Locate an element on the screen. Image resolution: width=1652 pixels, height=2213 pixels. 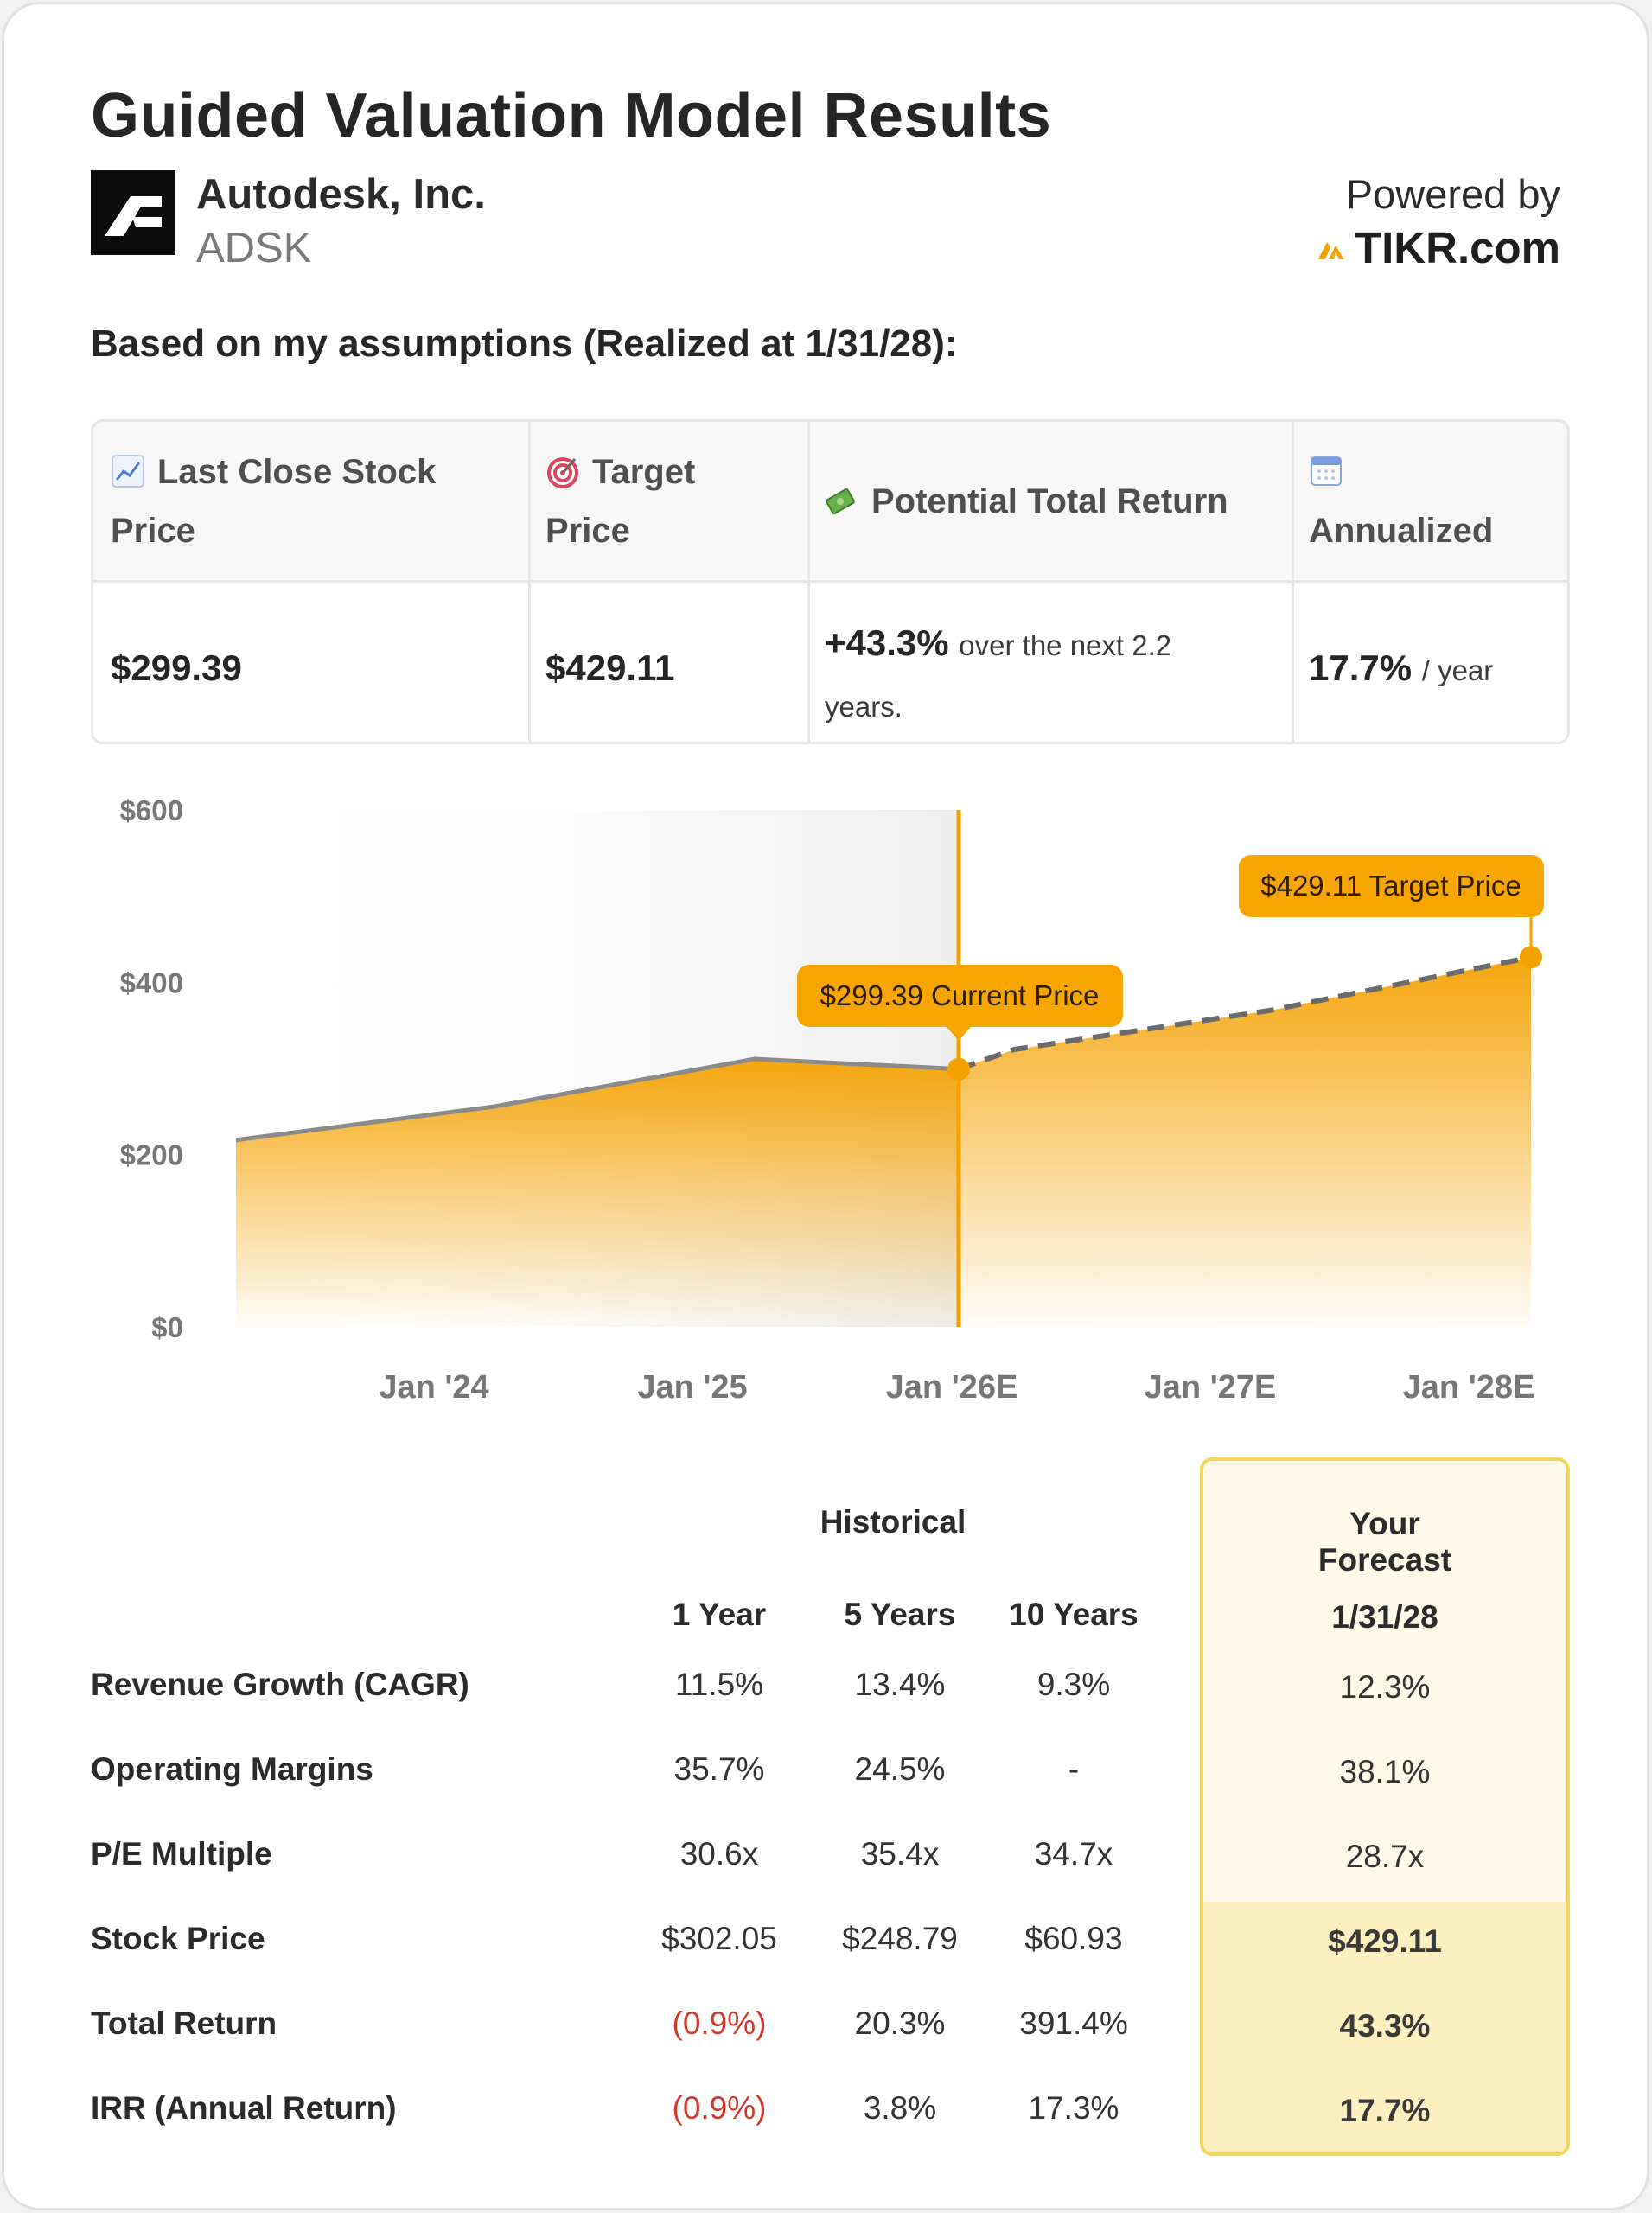
cell: 35.4x is located at coordinates (900, 1854).